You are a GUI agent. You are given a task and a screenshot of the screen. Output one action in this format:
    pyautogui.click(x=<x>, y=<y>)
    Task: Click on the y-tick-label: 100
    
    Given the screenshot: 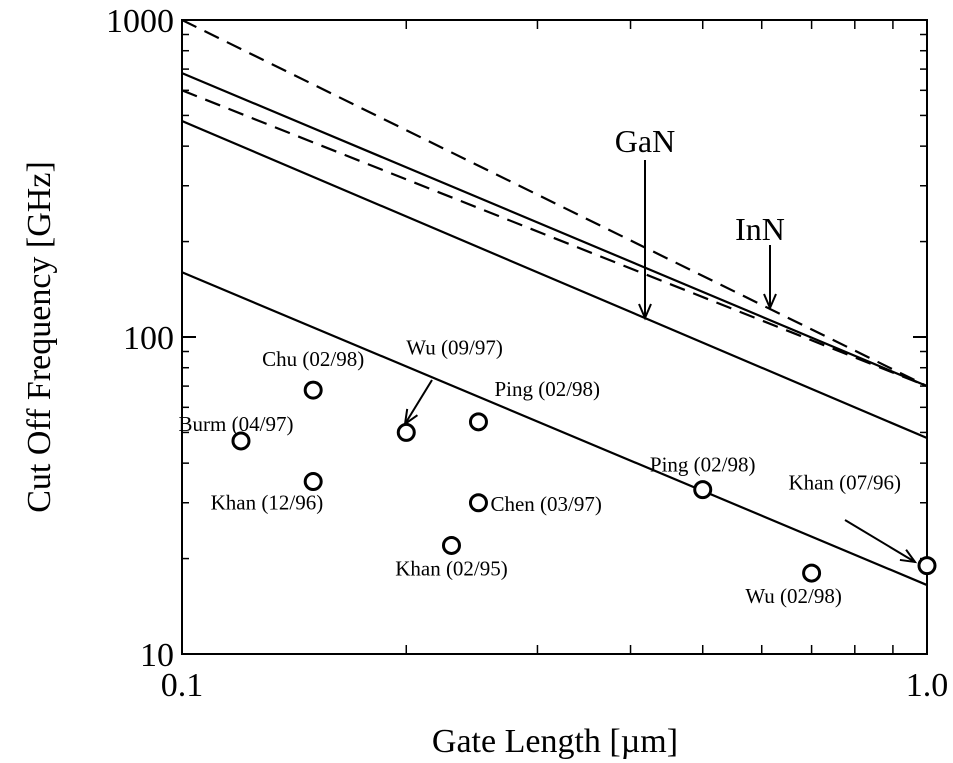 What is the action you would take?
    pyautogui.click(x=148, y=338)
    